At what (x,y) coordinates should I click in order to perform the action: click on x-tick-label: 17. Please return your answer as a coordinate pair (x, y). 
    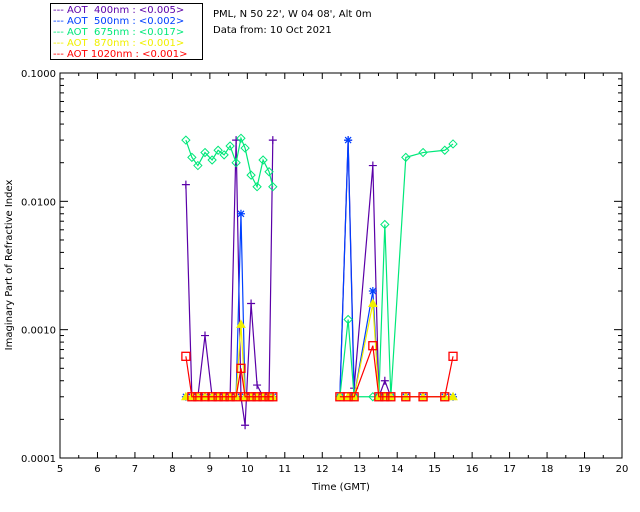
    Looking at the image, I should click on (509, 469).